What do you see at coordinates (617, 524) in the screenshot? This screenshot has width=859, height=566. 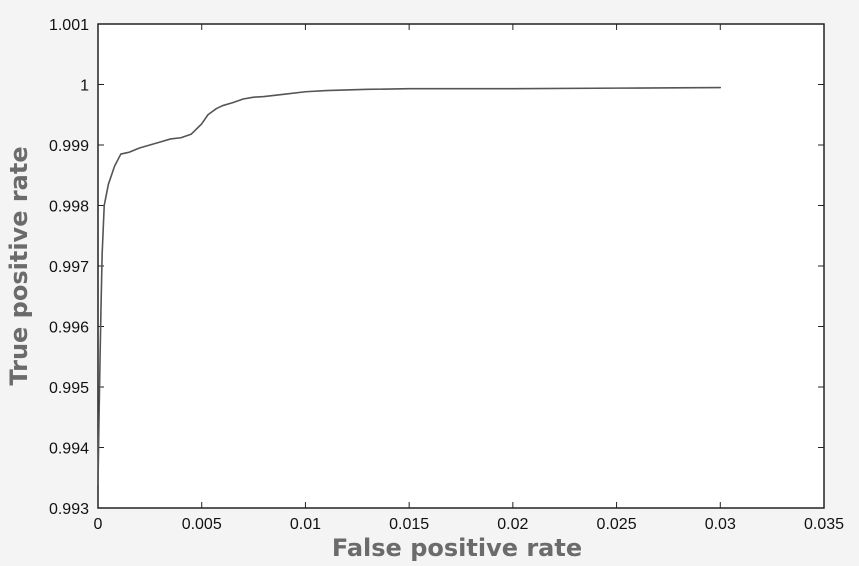 I see `x-tick-label: 0.025` at bounding box center [617, 524].